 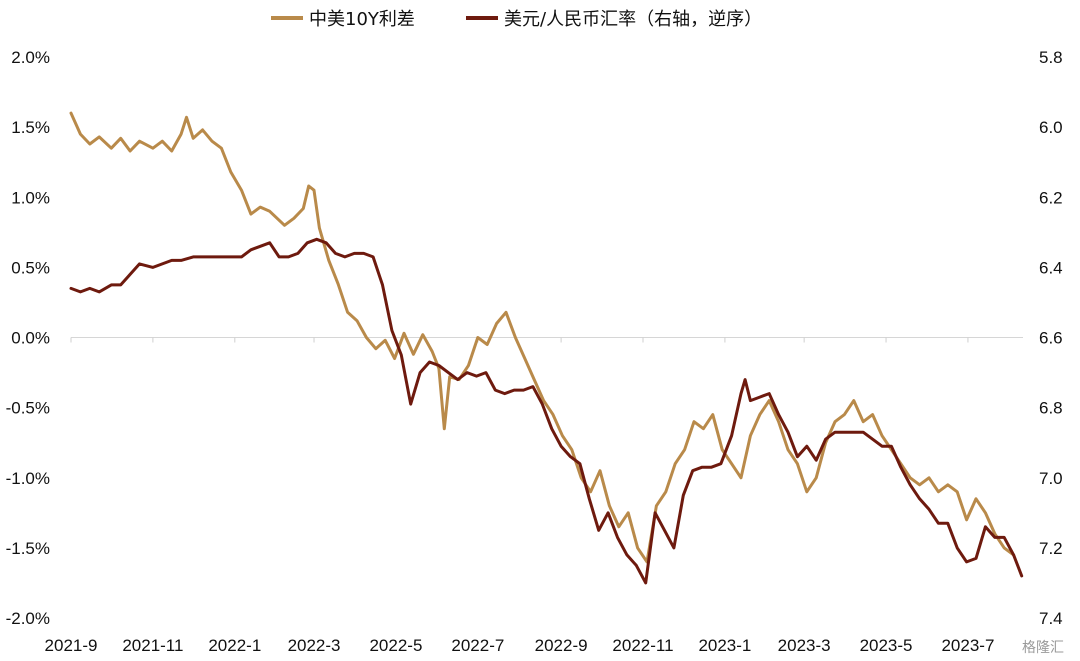 What do you see at coordinates (1051, 478) in the screenshot?
I see `y-right-tick-label: 7.0` at bounding box center [1051, 478].